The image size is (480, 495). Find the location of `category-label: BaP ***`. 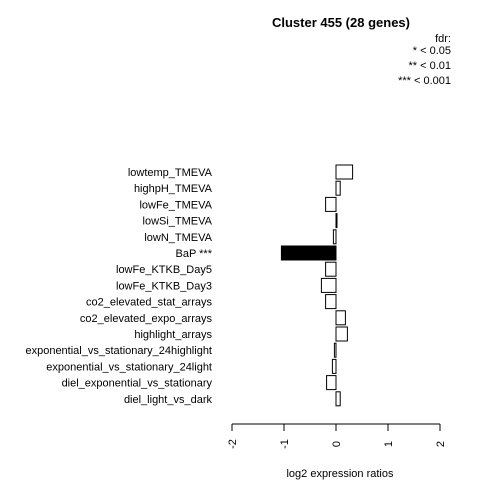

category-label: BaP *** is located at coordinates (194, 254).